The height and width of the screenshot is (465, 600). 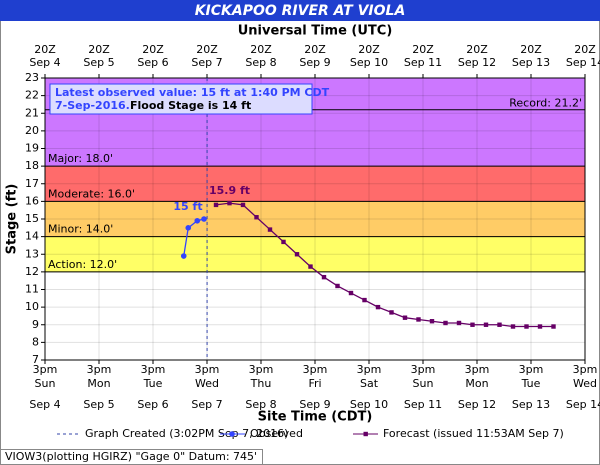 What do you see at coordinates (32, 289) in the screenshot?
I see `y-tick-label: 11` at bounding box center [32, 289].